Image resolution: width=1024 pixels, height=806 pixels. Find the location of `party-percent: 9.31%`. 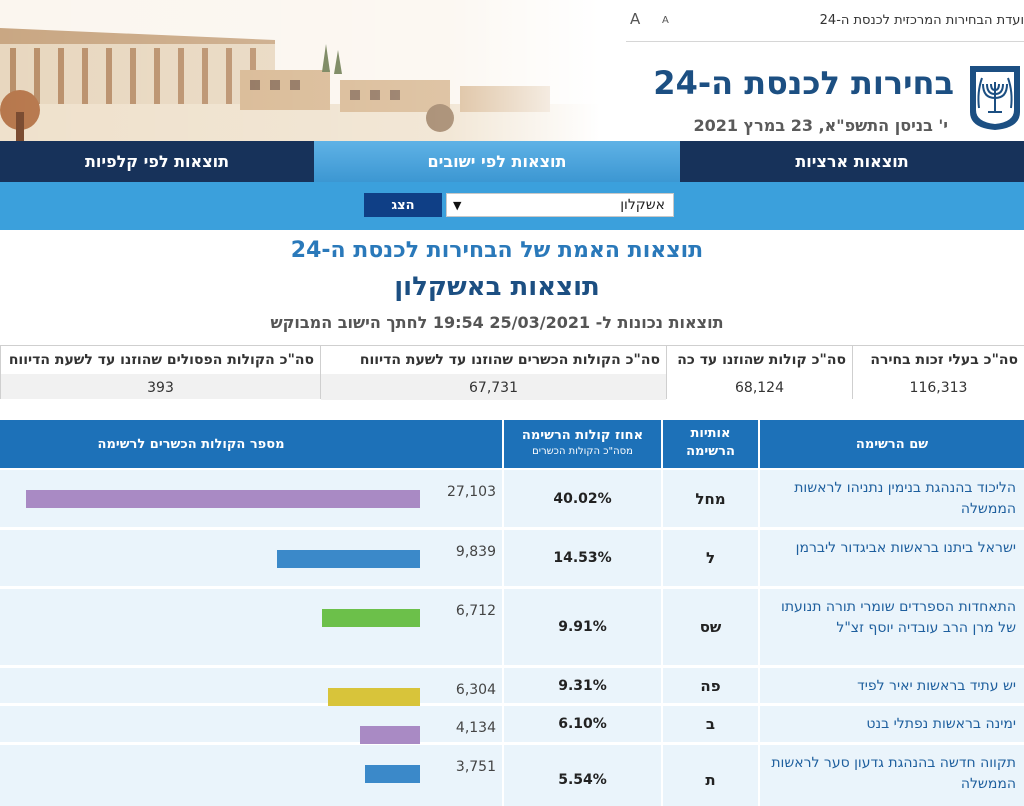

party-percent: 9.31% is located at coordinates (582, 685).